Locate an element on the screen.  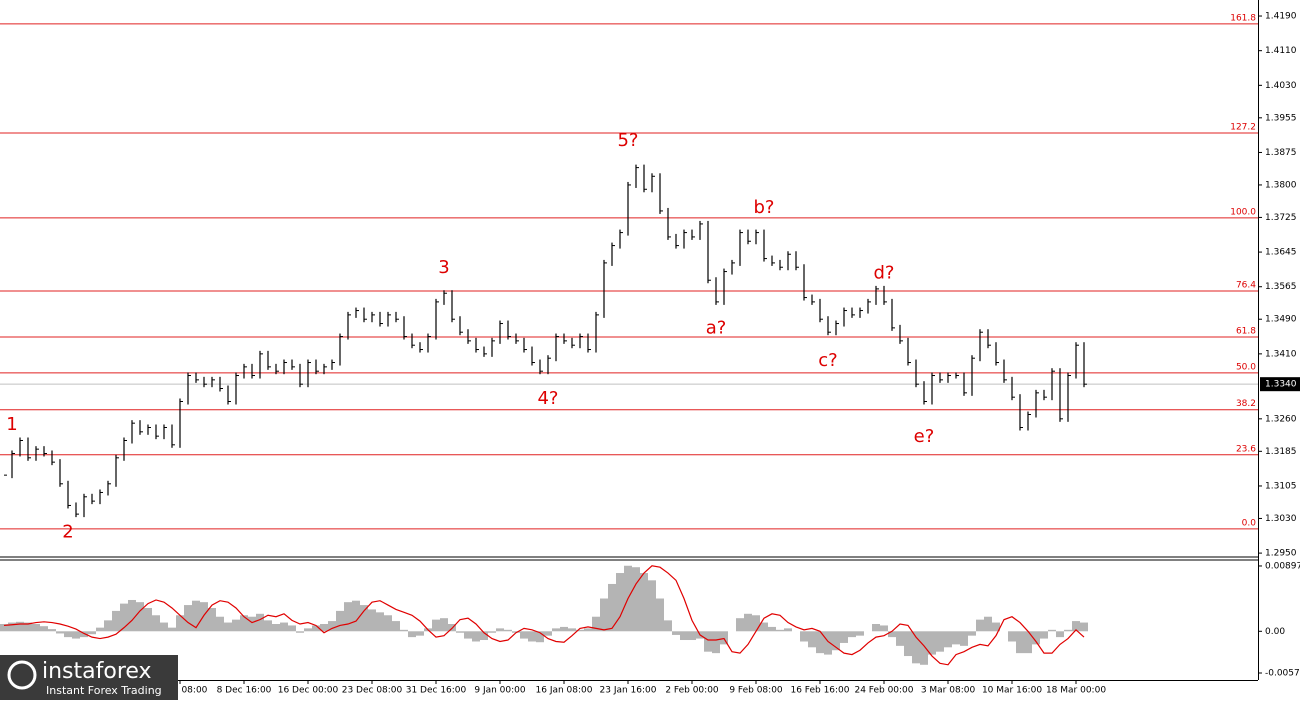
wave-label: 2 is located at coordinates (67, 532).